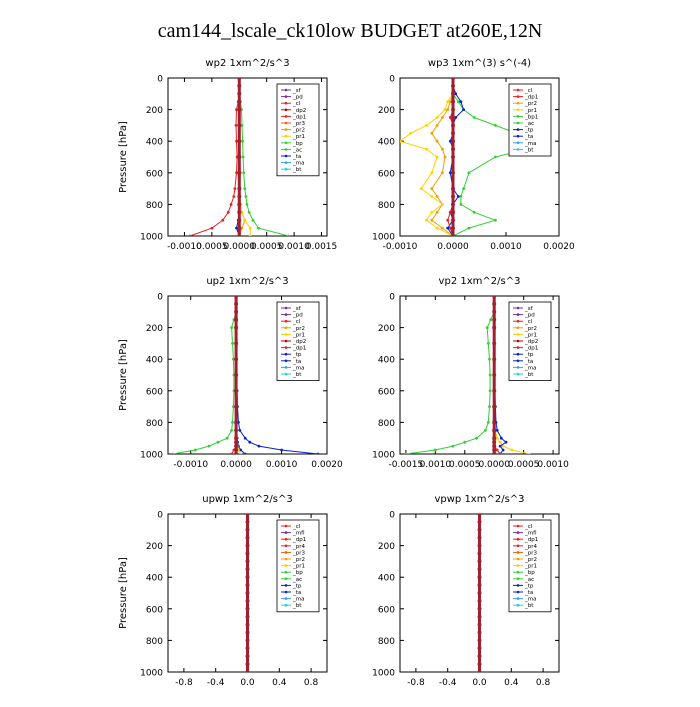 The image size is (700, 707). What do you see at coordinates (204, 375) in the screenshot?
I see `series-line_dp1` at bounding box center [204, 375].